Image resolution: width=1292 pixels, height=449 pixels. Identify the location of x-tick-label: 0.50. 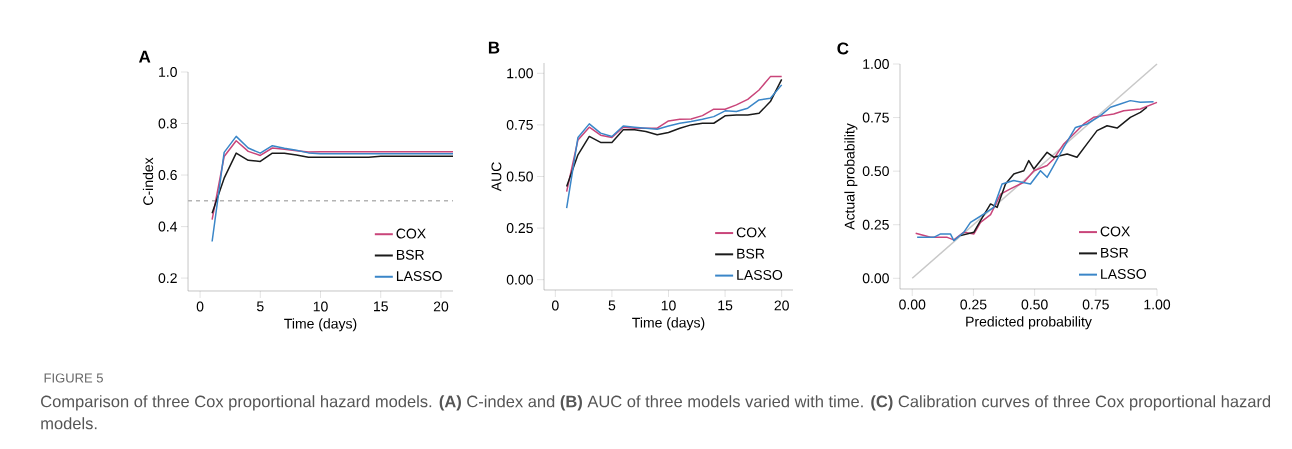
(1034, 304).